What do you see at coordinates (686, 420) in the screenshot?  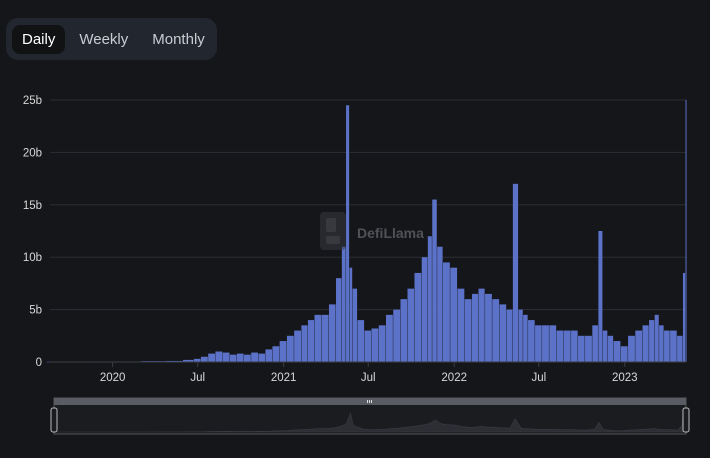 I see `slider-handle-right` at bounding box center [686, 420].